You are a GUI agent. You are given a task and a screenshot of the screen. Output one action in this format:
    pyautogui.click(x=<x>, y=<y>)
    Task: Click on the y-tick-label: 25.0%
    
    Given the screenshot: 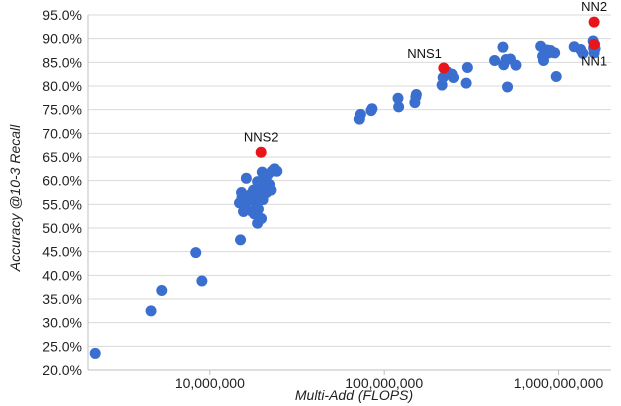 What is the action you would take?
    pyautogui.click(x=62, y=346)
    